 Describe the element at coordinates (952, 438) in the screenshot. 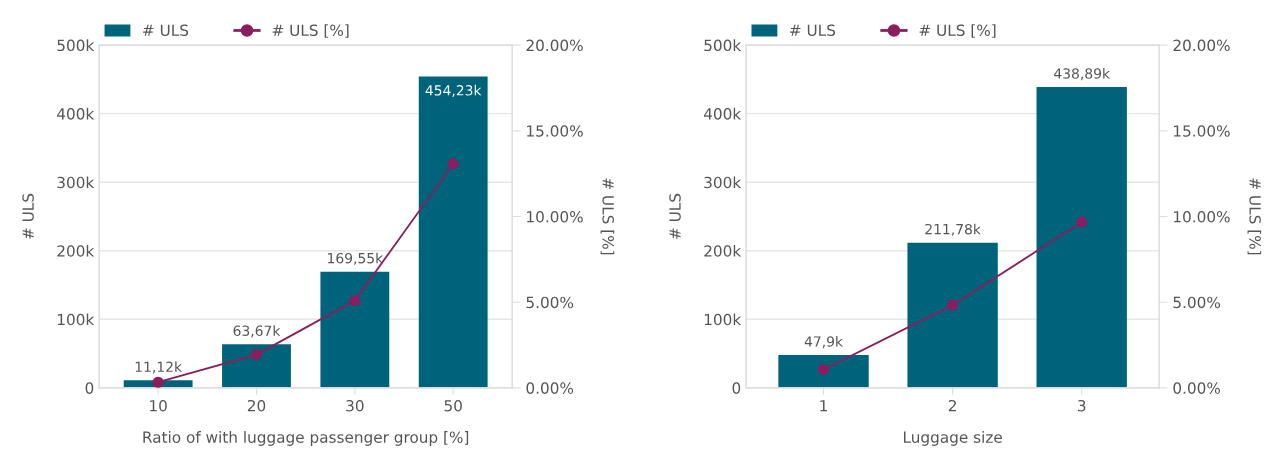

I see `x-axis-title: Luggage size` at that location.